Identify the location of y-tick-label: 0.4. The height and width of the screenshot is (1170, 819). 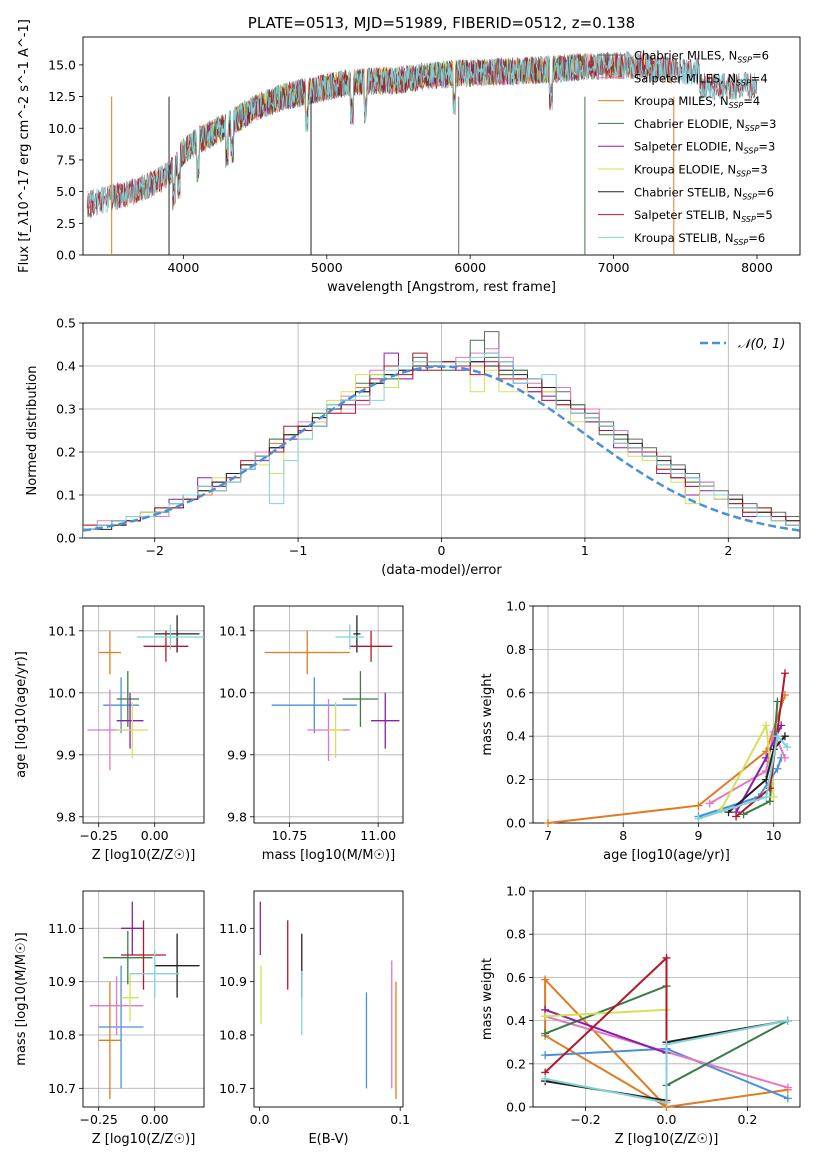
(516, 736).